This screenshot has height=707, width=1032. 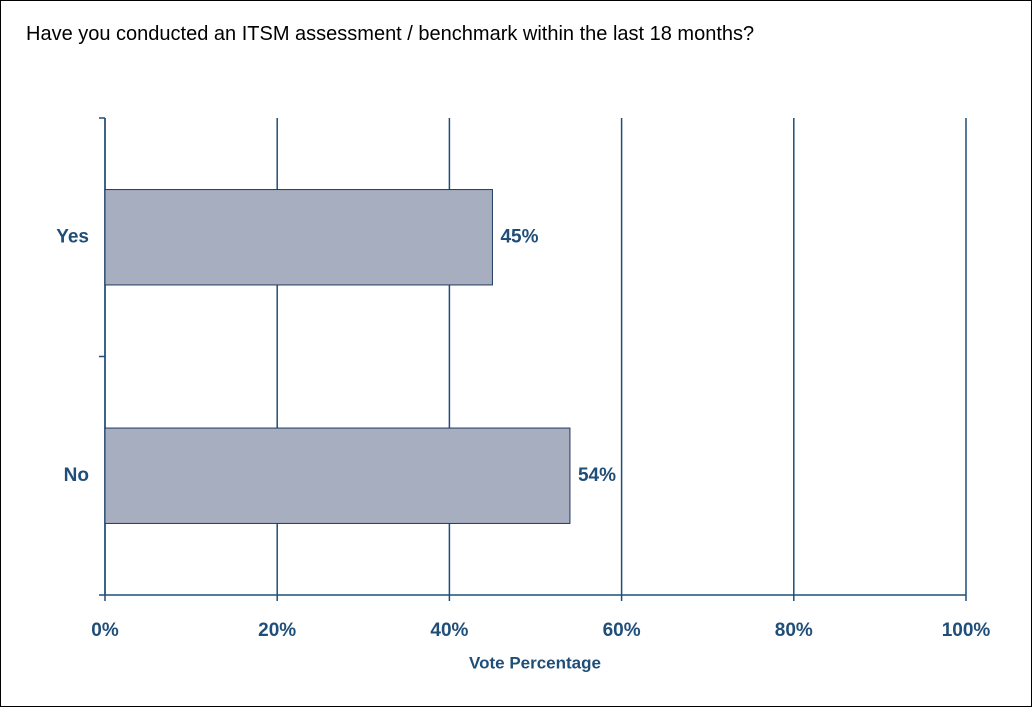 I want to click on value-label: 54%, so click(x=597, y=475).